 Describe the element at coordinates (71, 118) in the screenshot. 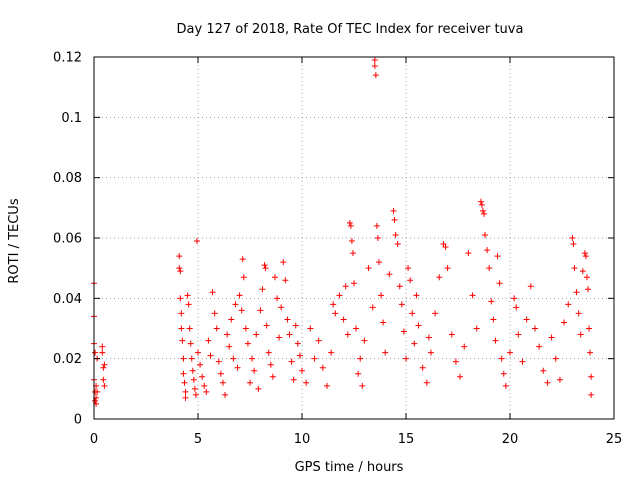

I see `y-tick-label: 0.1` at that location.